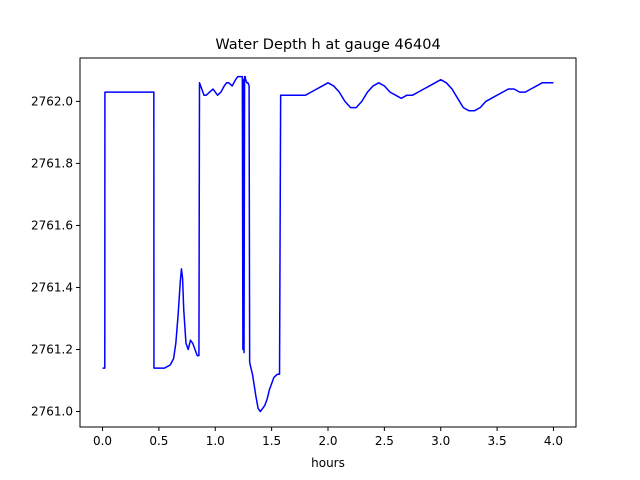 Image resolution: width=640 pixels, height=480 pixels. Describe the element at coordinates (327, 441) in the screenshot. I see `x-tick-label: 2.0` at that location.